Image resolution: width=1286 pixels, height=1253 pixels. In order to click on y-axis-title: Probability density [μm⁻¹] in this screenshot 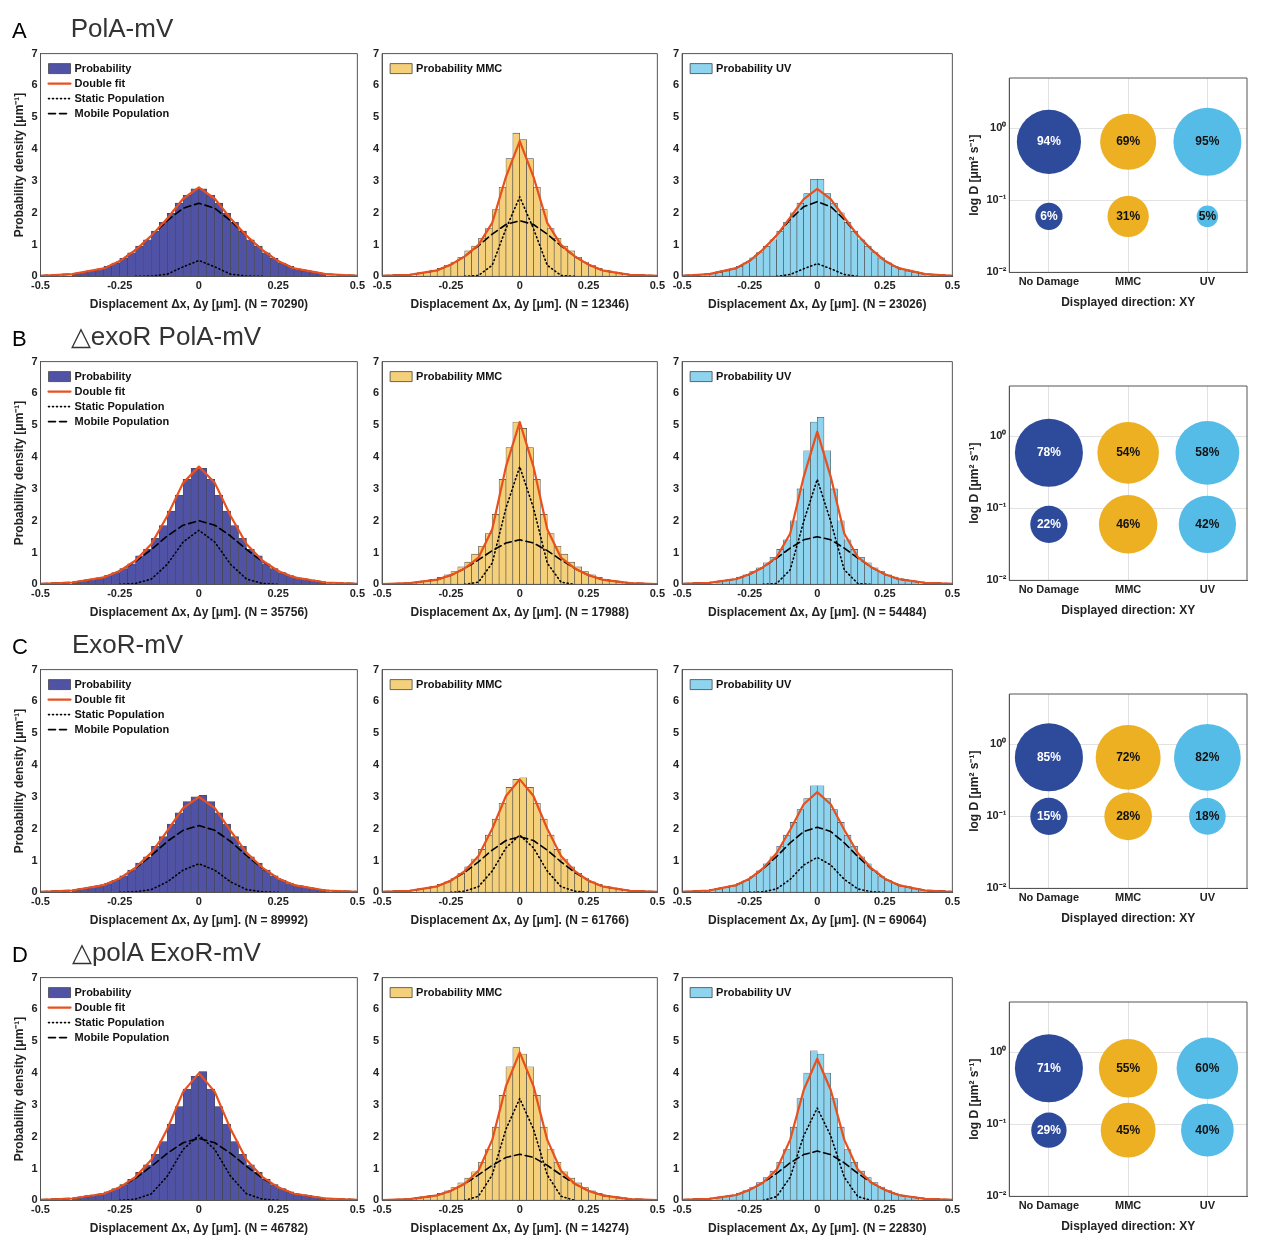, I will do `click(18, 473)`.